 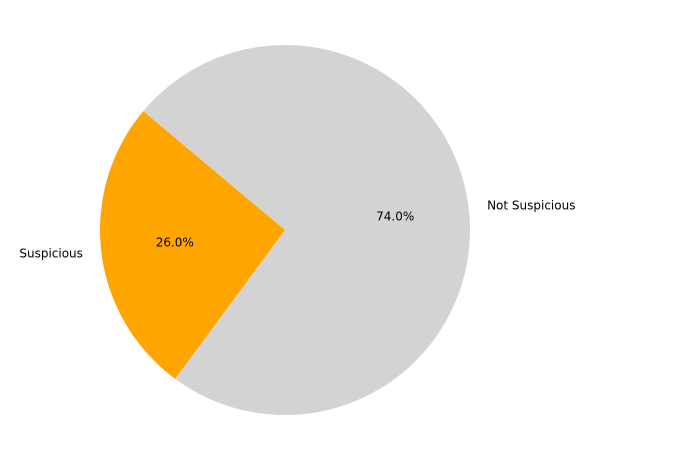 What do you see at coordinates (51, 254) in the screenshot?
I see `pie-category-label: Suspicious` at bounding box center [51, 254].